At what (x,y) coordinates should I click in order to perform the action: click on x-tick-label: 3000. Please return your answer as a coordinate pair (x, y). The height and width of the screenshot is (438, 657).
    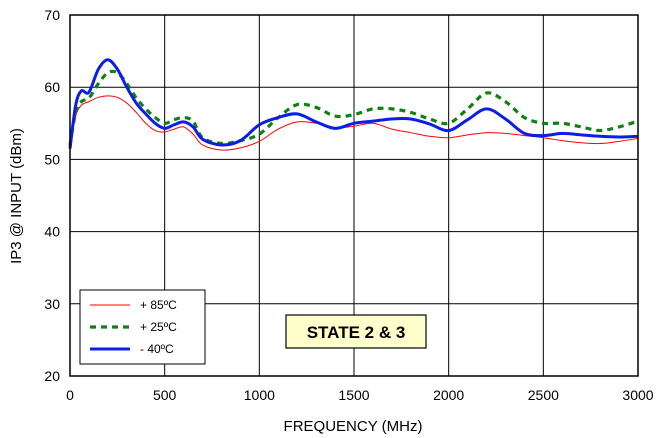
    Looking at the image, I should click on (637, 395).